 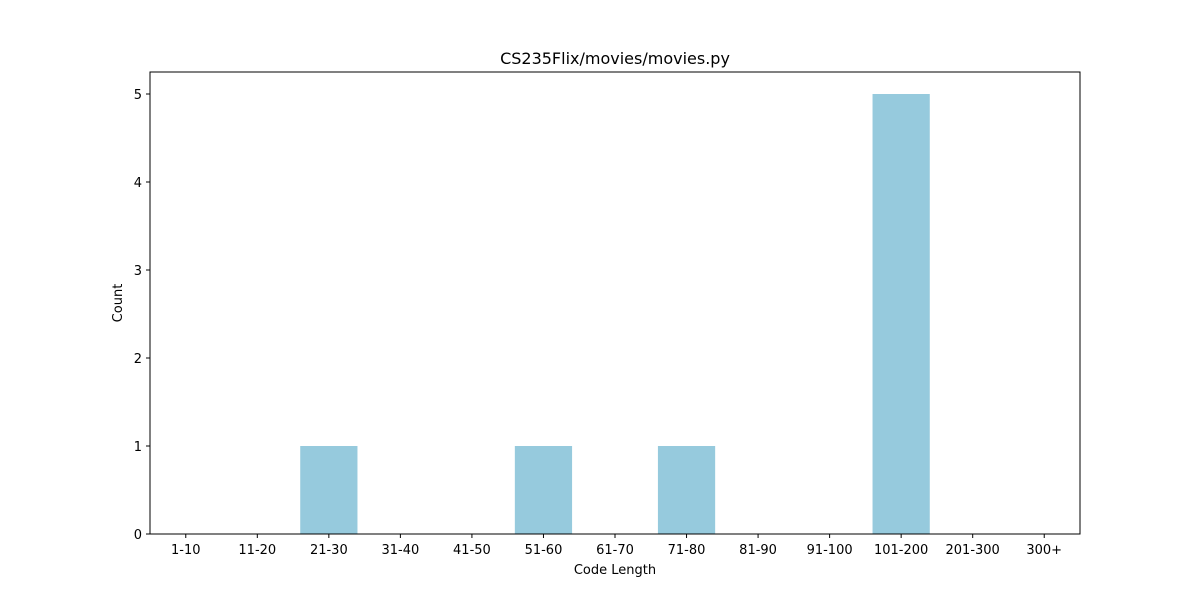 I want to click on chart-title: CS235Flix/movies/movies.py, so click(x=615, y=58).